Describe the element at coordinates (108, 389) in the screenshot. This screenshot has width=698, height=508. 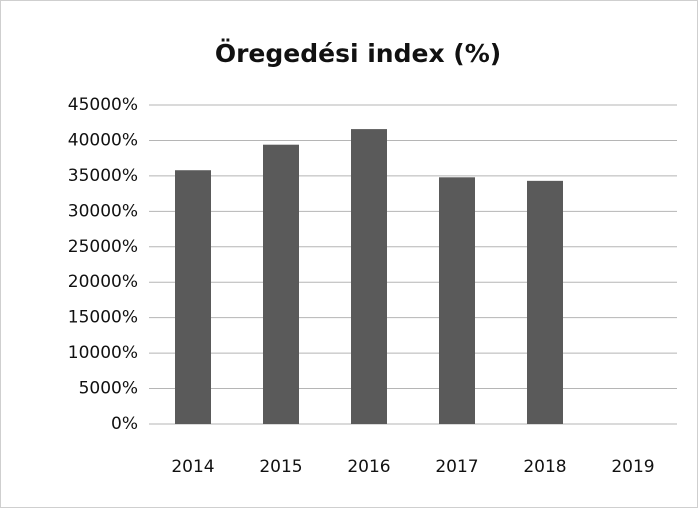
I see `y-tick-label: 5000%` at that location.